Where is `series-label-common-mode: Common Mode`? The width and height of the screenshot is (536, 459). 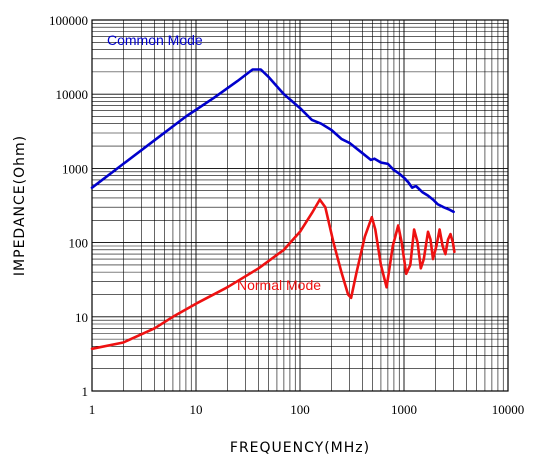
series-label-common-mode: Common Mode is located at coordinates (155, 40).